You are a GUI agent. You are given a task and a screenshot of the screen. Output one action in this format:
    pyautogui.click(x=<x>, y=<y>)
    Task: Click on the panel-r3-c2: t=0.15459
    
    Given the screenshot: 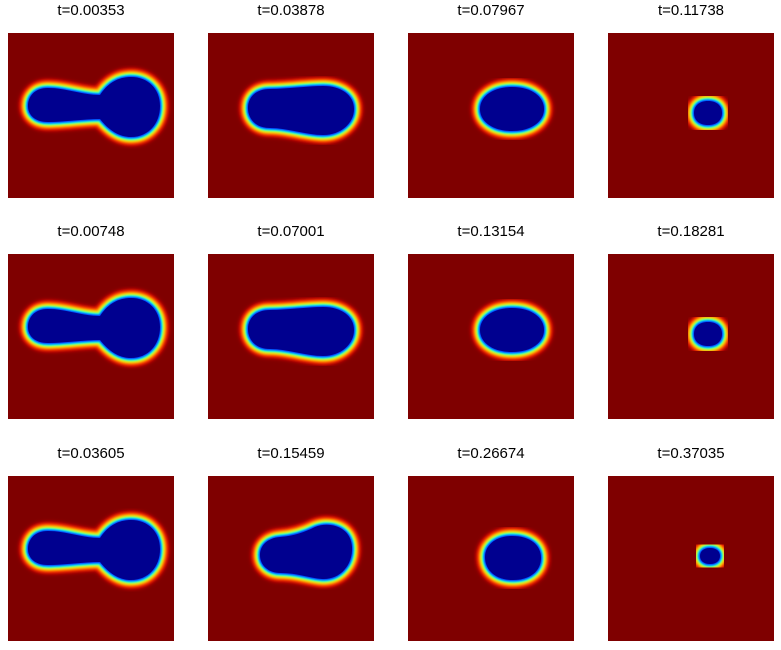 What is the action you would take?
    pyautogui.click(x=291, y=542)
    